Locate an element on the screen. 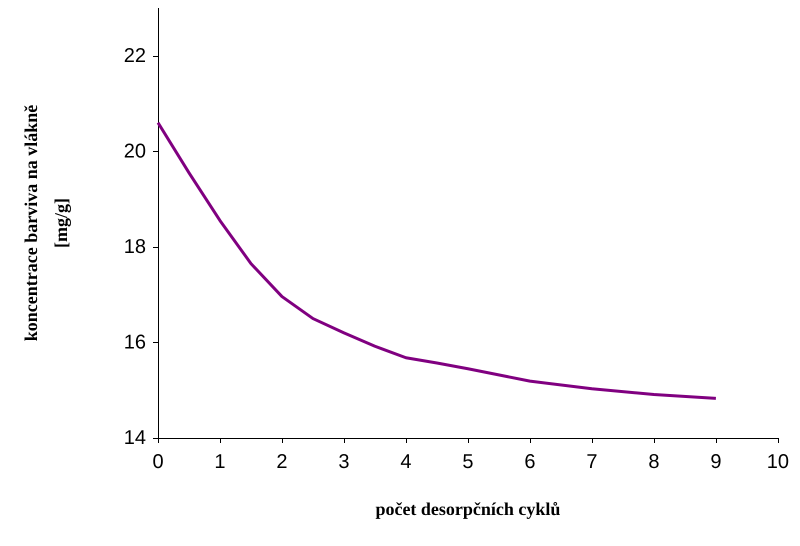  y-tick-label: 16 is located at coordinates (135, 342).